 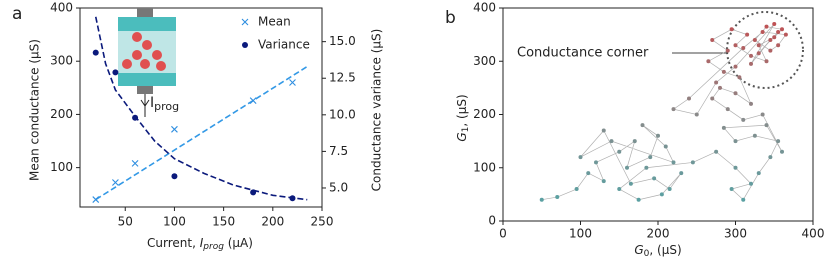 What do you see at coordinates (245, 22) in the screenshot?
I see `legend-marker` at bounding box center [245, 22].